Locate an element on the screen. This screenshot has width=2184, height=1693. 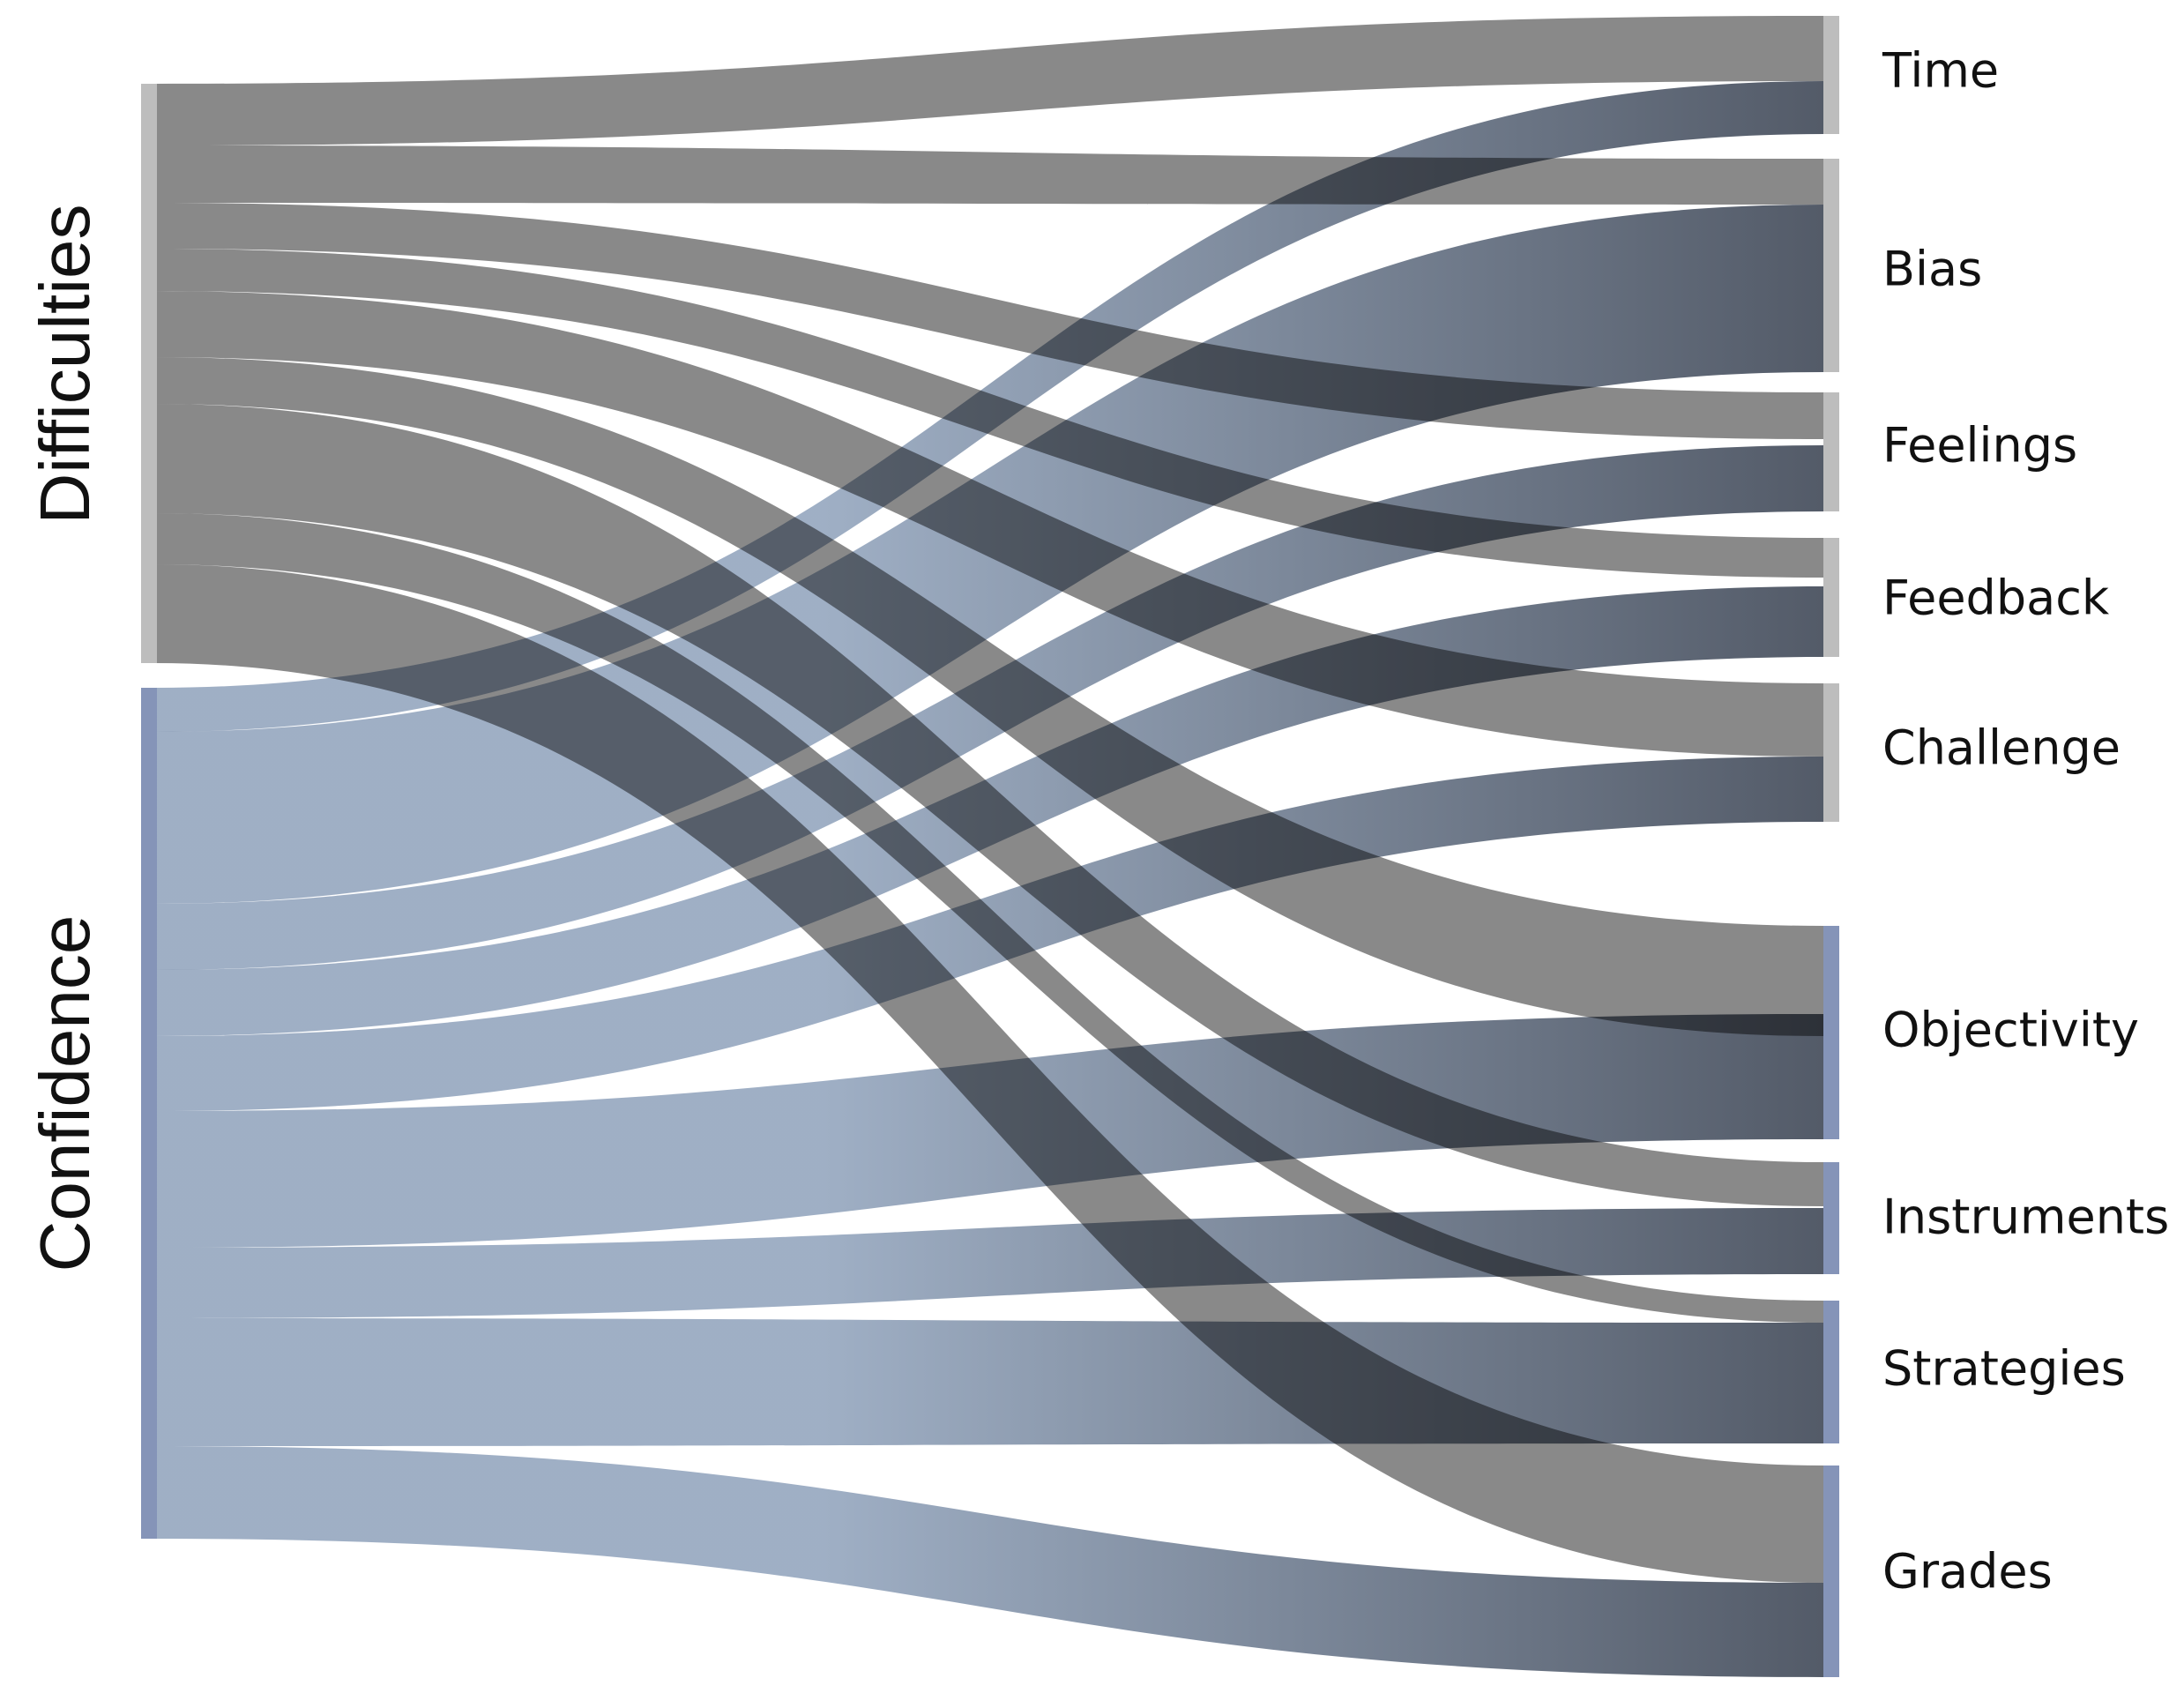
target-label-bias: Bias is located at coordinates (1932, 269).